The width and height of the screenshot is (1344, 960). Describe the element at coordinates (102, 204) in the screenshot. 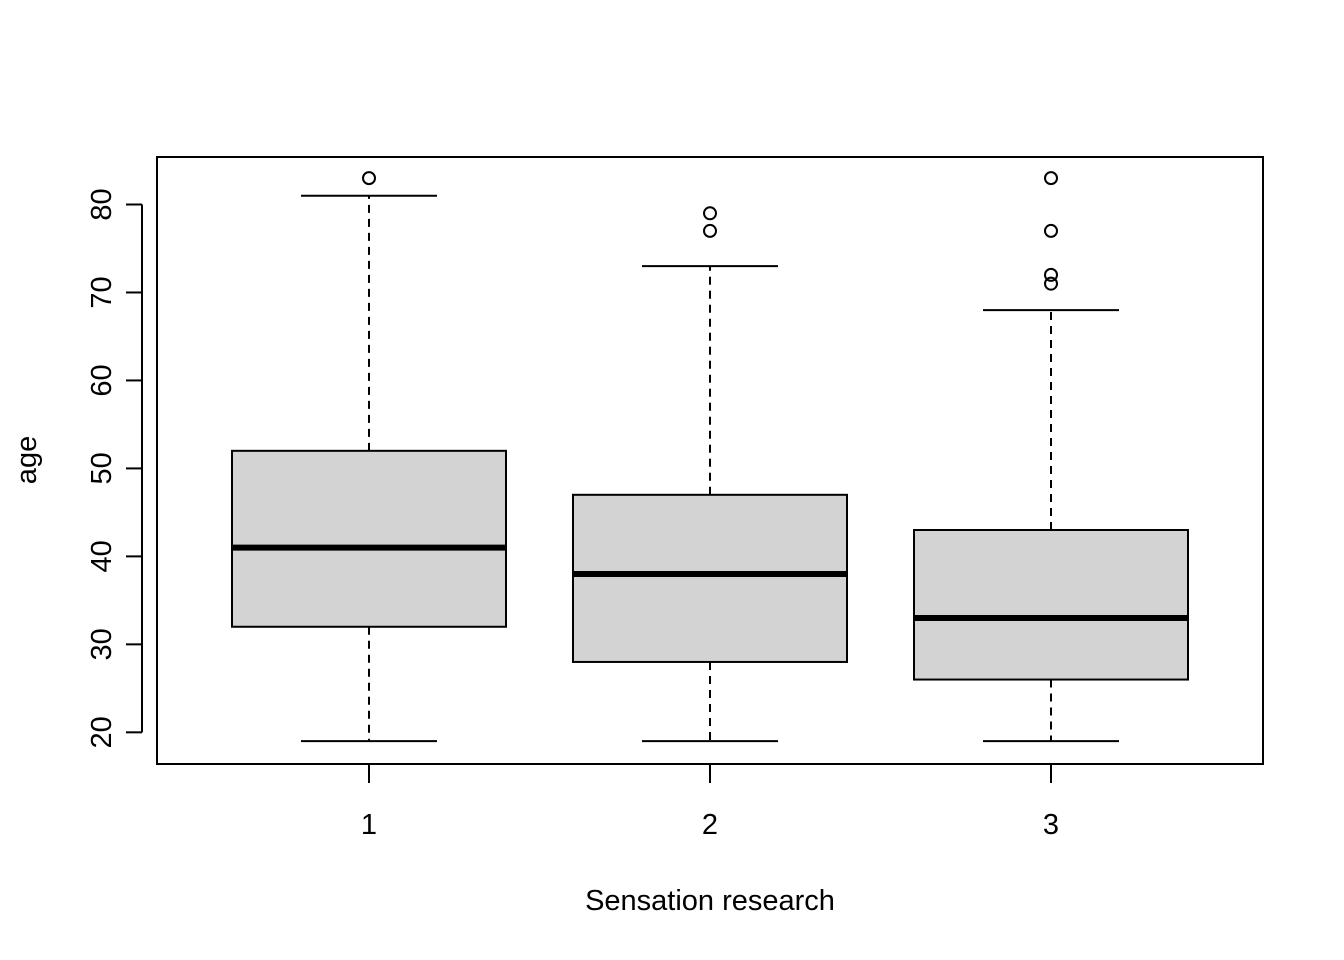

I see `y-tick-label: 80` at that location.